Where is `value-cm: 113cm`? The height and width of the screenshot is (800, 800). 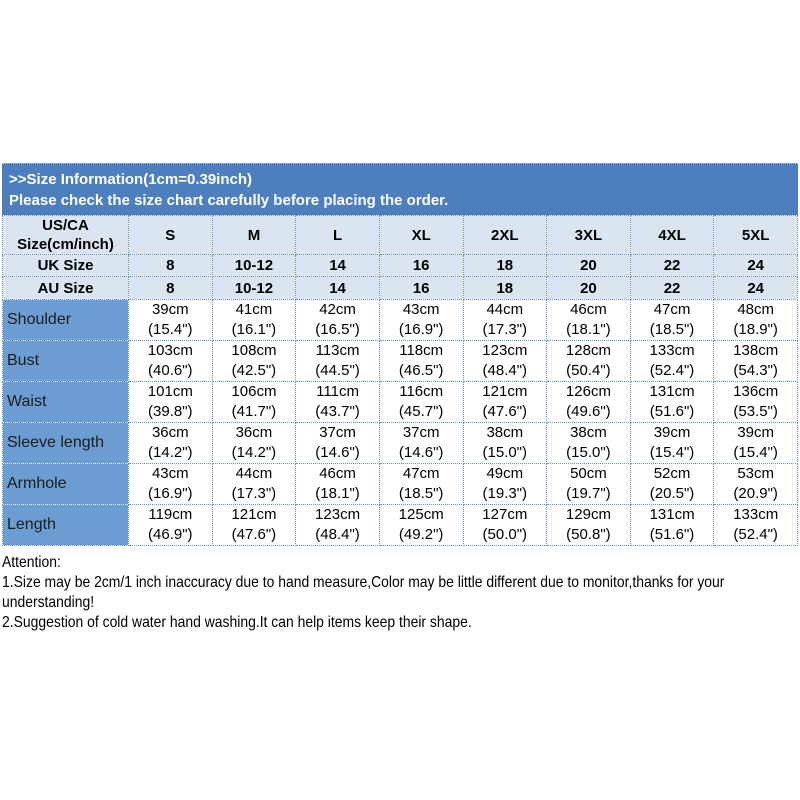 value-cm: 113cm is located at coordinates (337, 350).